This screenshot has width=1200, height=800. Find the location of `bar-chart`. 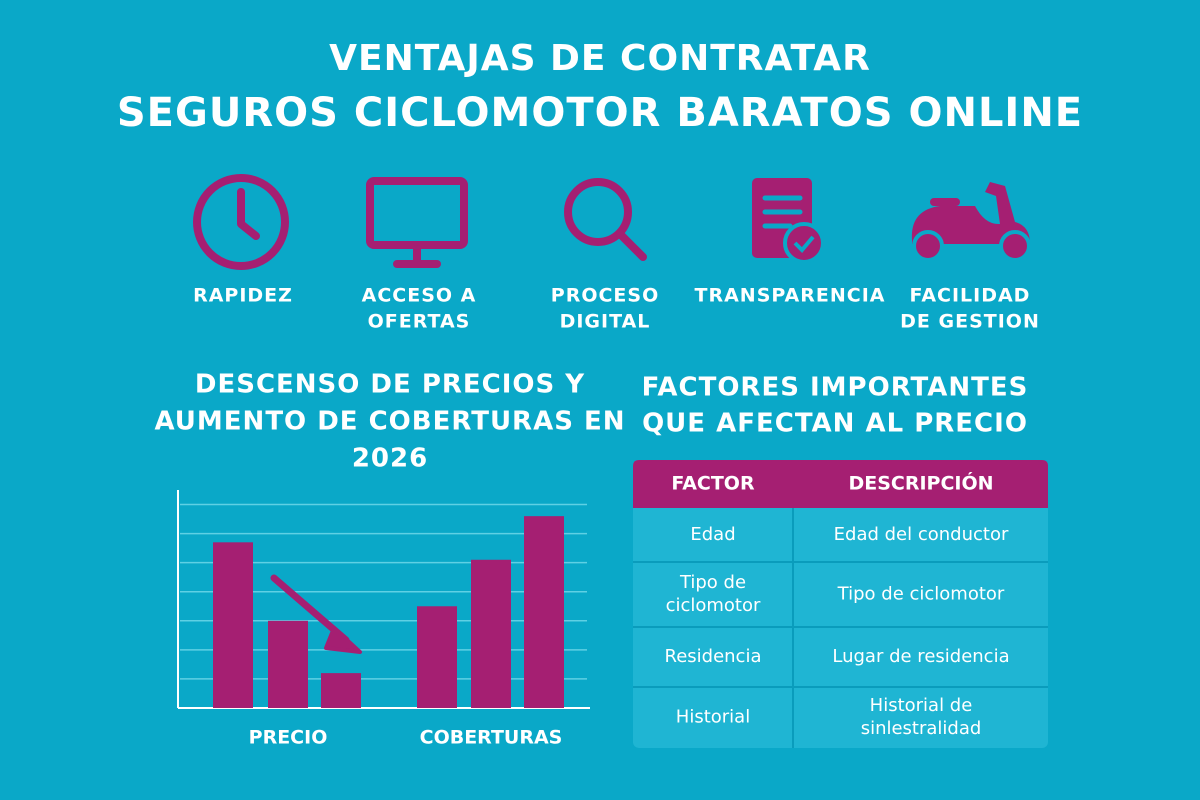

bar-chart is located at coordinates (383, 599).